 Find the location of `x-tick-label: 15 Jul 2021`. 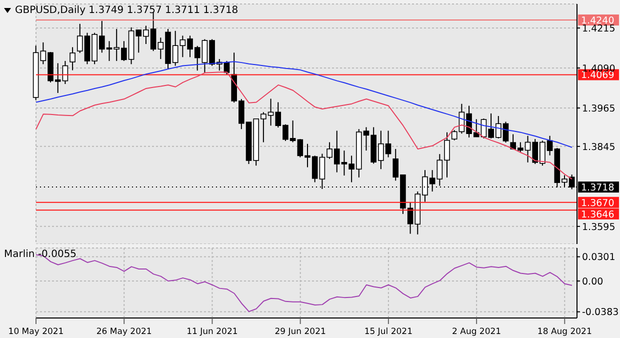

x-tick-label: 15 Jul 2021 is located at coordinates (388, 332).